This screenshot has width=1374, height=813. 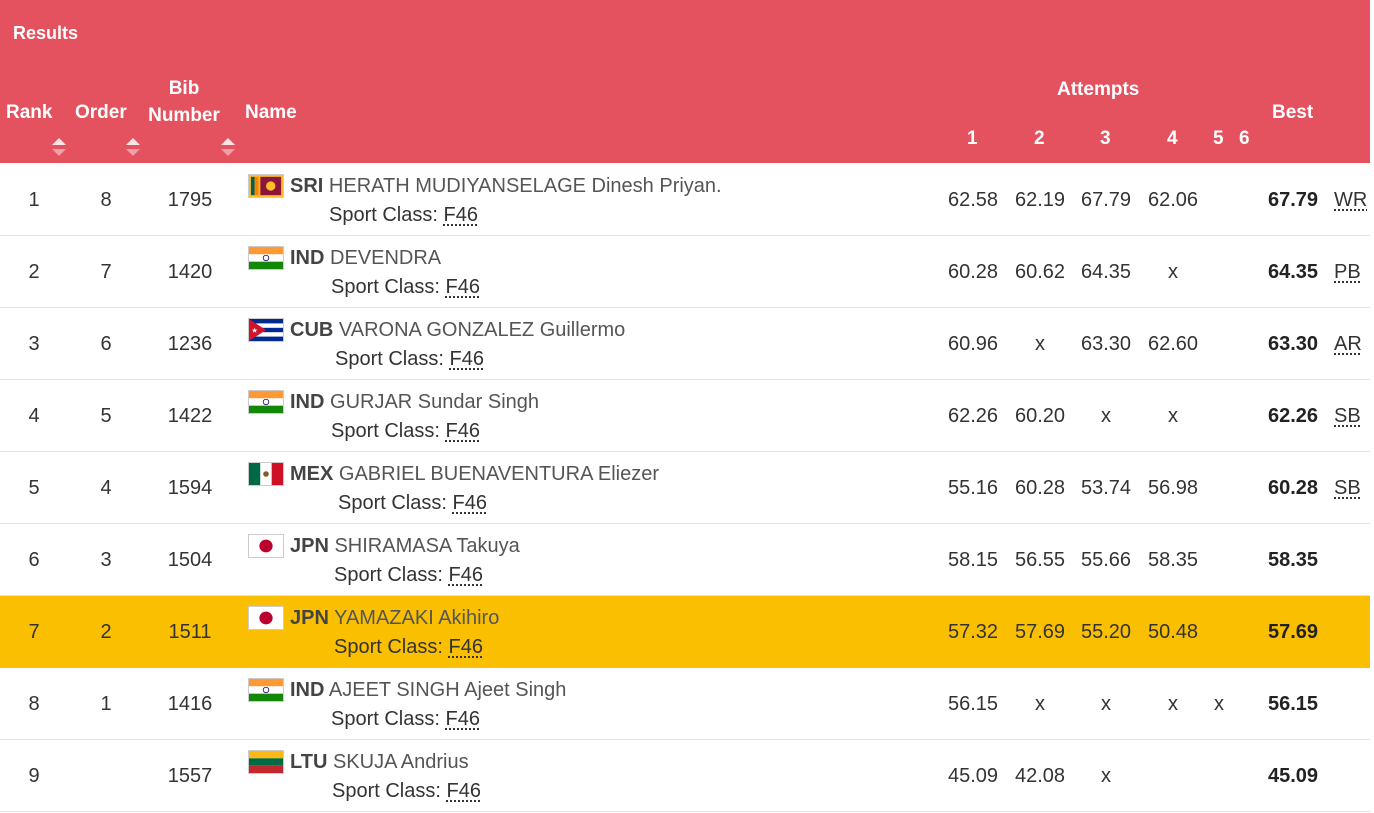 I want to click on noc-code: CUB, so click(x=312, y=330).